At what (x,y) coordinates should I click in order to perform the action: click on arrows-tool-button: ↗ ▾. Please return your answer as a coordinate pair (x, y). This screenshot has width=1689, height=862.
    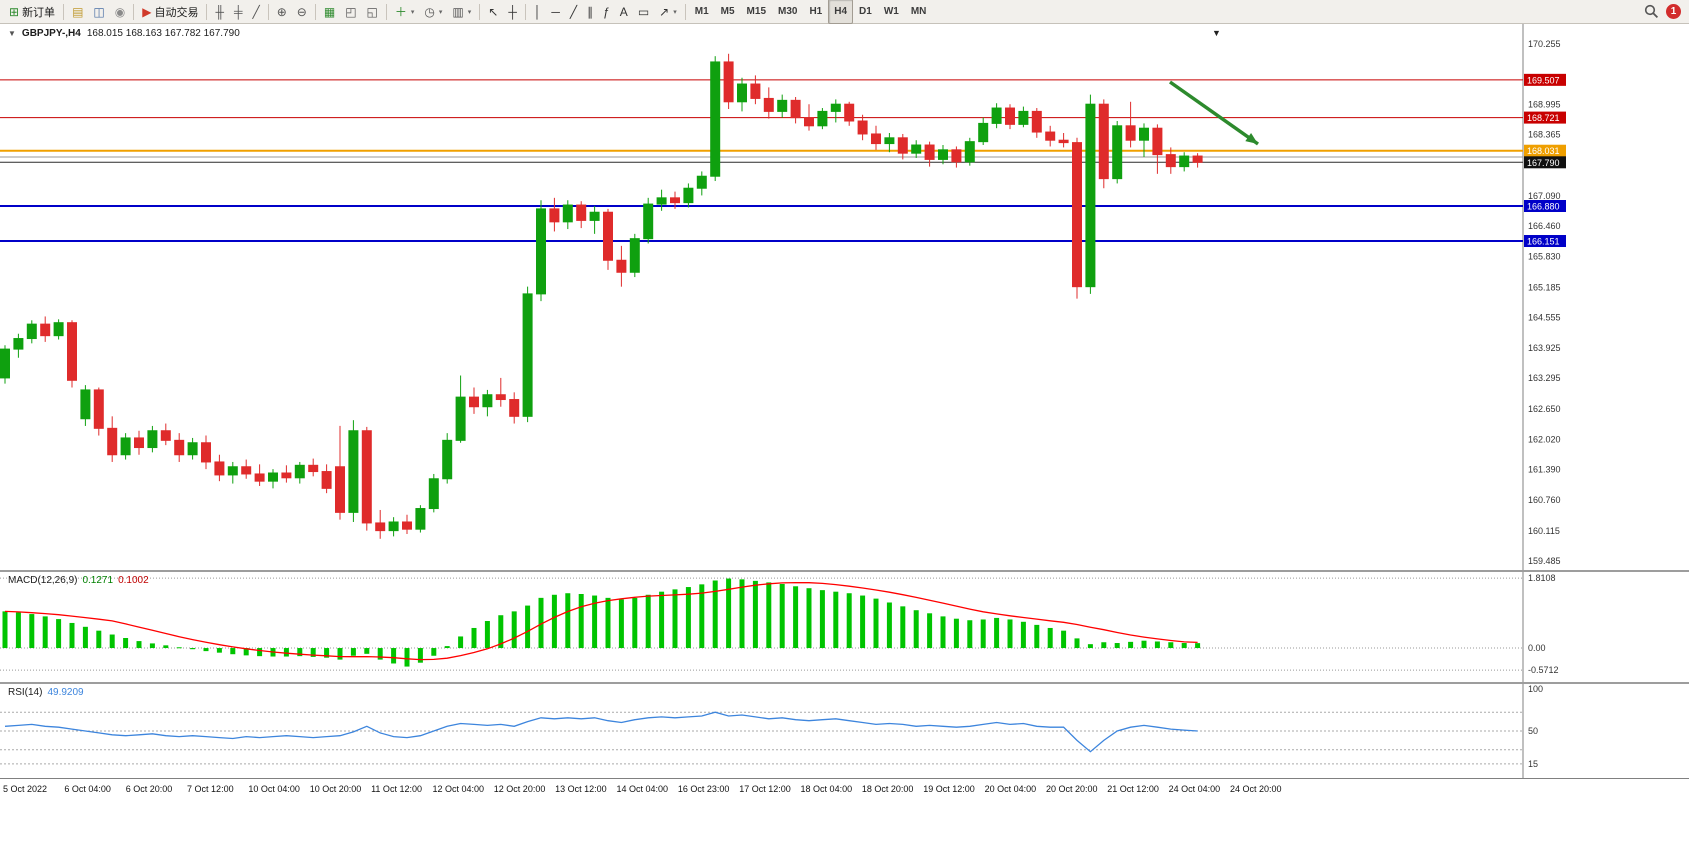
    Looking at the image, I should click on (668, 11).